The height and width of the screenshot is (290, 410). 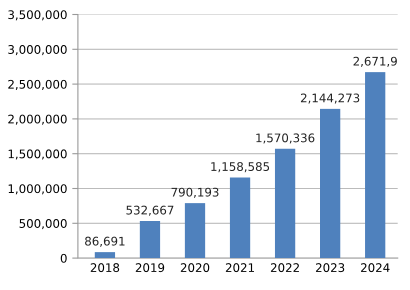 I want to click on x-tick-label: 2019, so click(x=150, y=267).